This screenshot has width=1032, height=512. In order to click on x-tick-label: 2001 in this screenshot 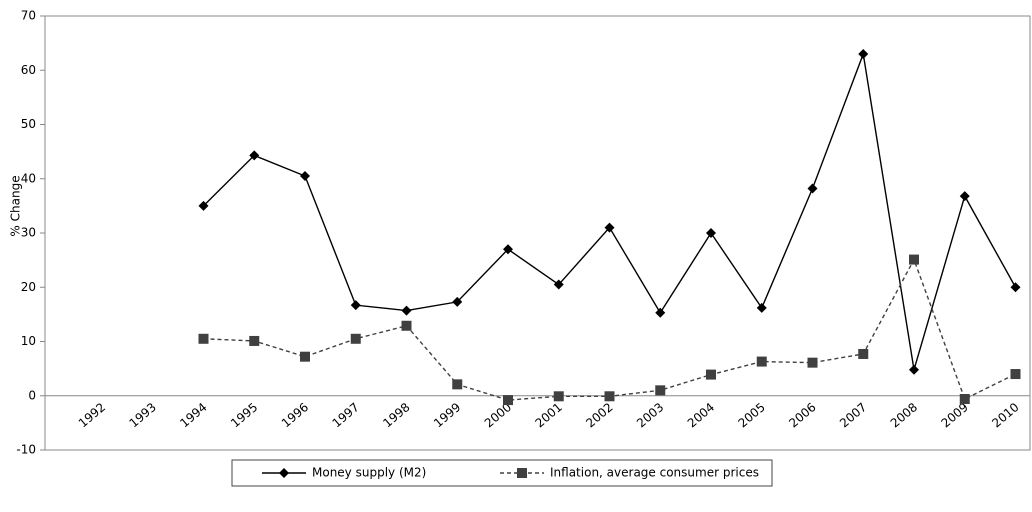, I will do `click(549, 415)`.